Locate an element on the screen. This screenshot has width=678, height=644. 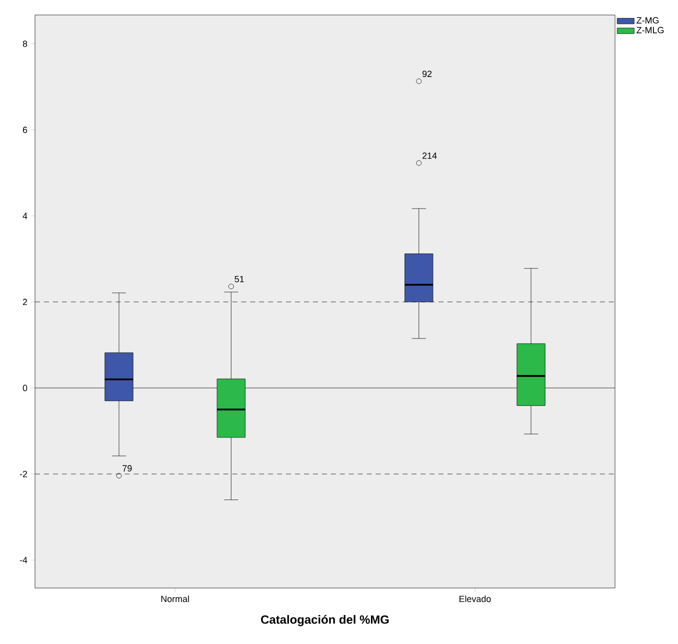
y-tick-label: 8 is located at coordinates (25, 43).